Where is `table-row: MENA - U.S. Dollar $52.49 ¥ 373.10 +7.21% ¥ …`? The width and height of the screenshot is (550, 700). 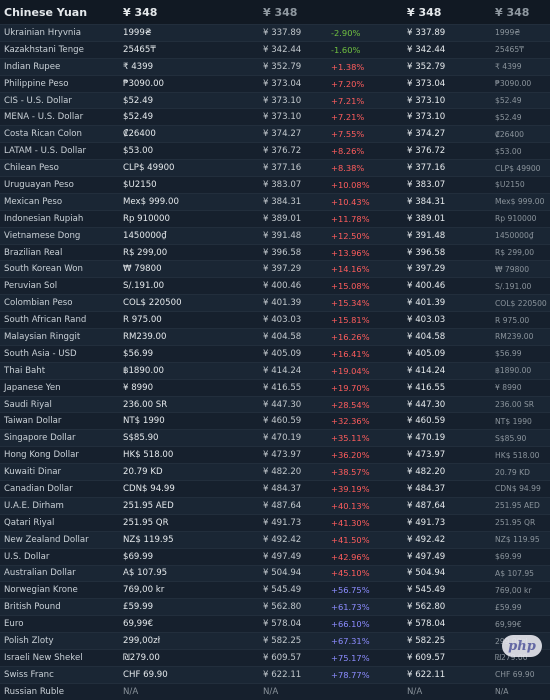
table-row: MENA - U.S. Dollar $52.49 ¥ 373.10 +7.21% ¥ … is located at coordinates (275, 117).